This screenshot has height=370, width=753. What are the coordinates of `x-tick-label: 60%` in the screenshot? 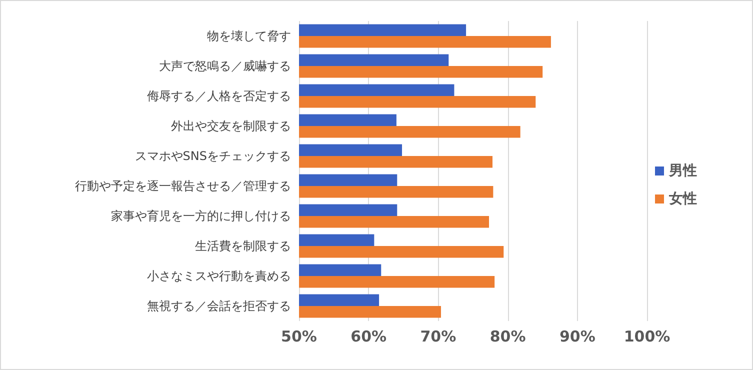 It's located at (368, 337).